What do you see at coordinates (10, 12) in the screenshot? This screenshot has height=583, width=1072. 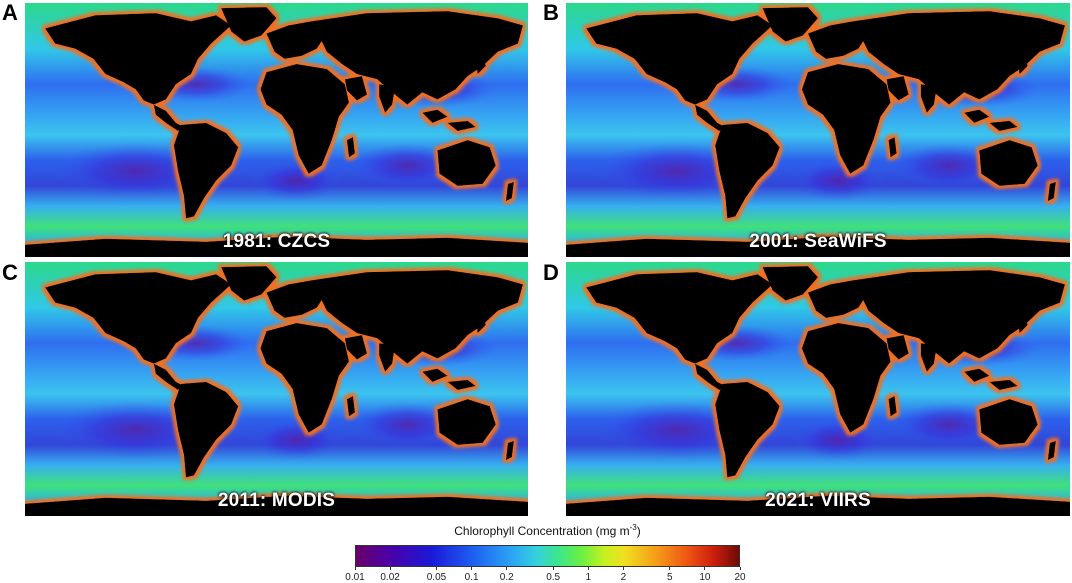 I see `panel-letter-a: A` at bounding box center [10, 12].